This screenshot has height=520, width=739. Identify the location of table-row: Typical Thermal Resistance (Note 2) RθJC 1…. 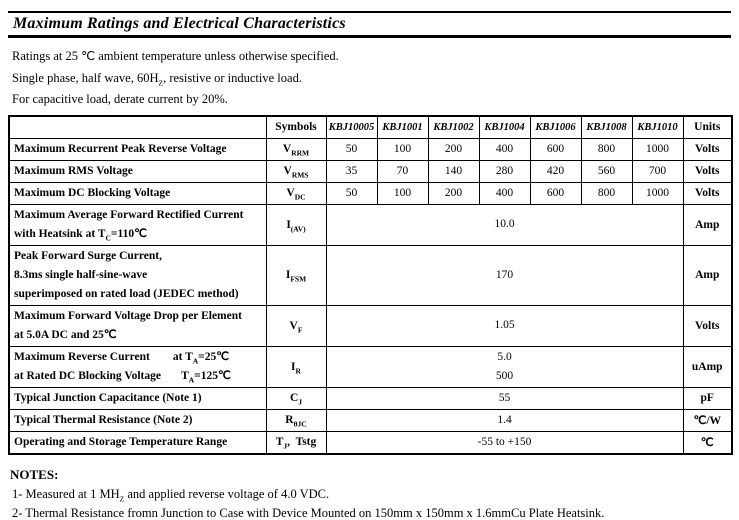
(370, 420).